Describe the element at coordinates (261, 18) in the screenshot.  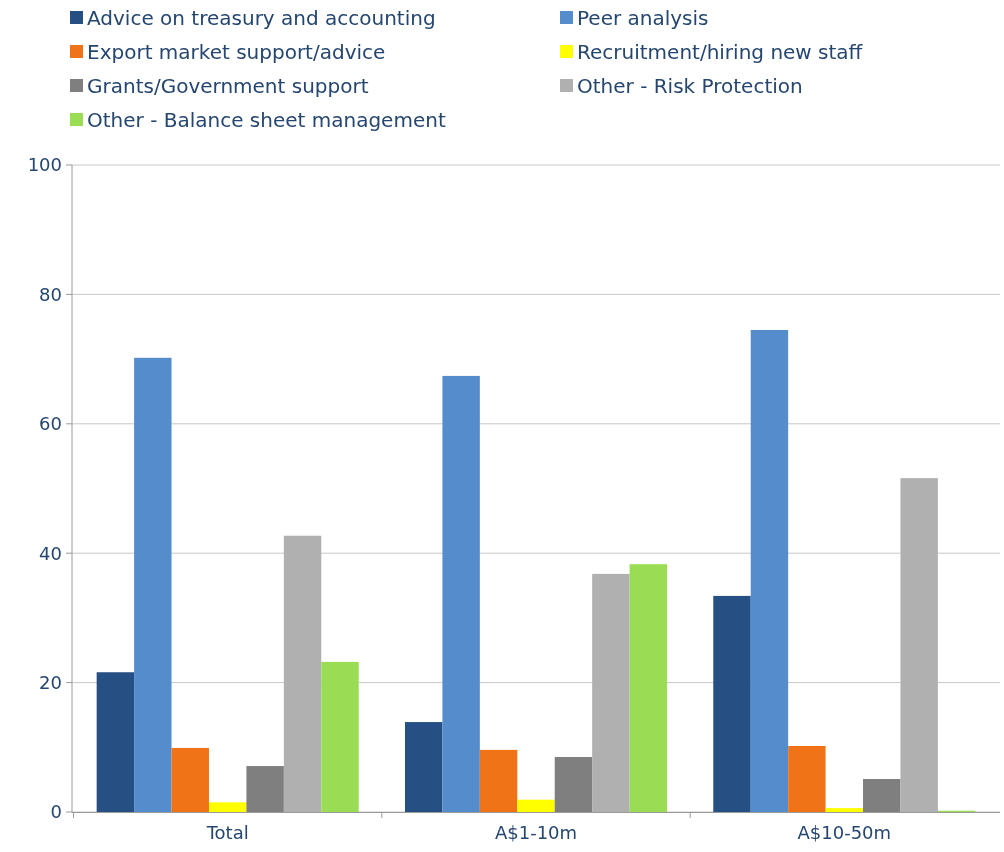
I see `legend-label: Advice on treasury and accounting` at that location.